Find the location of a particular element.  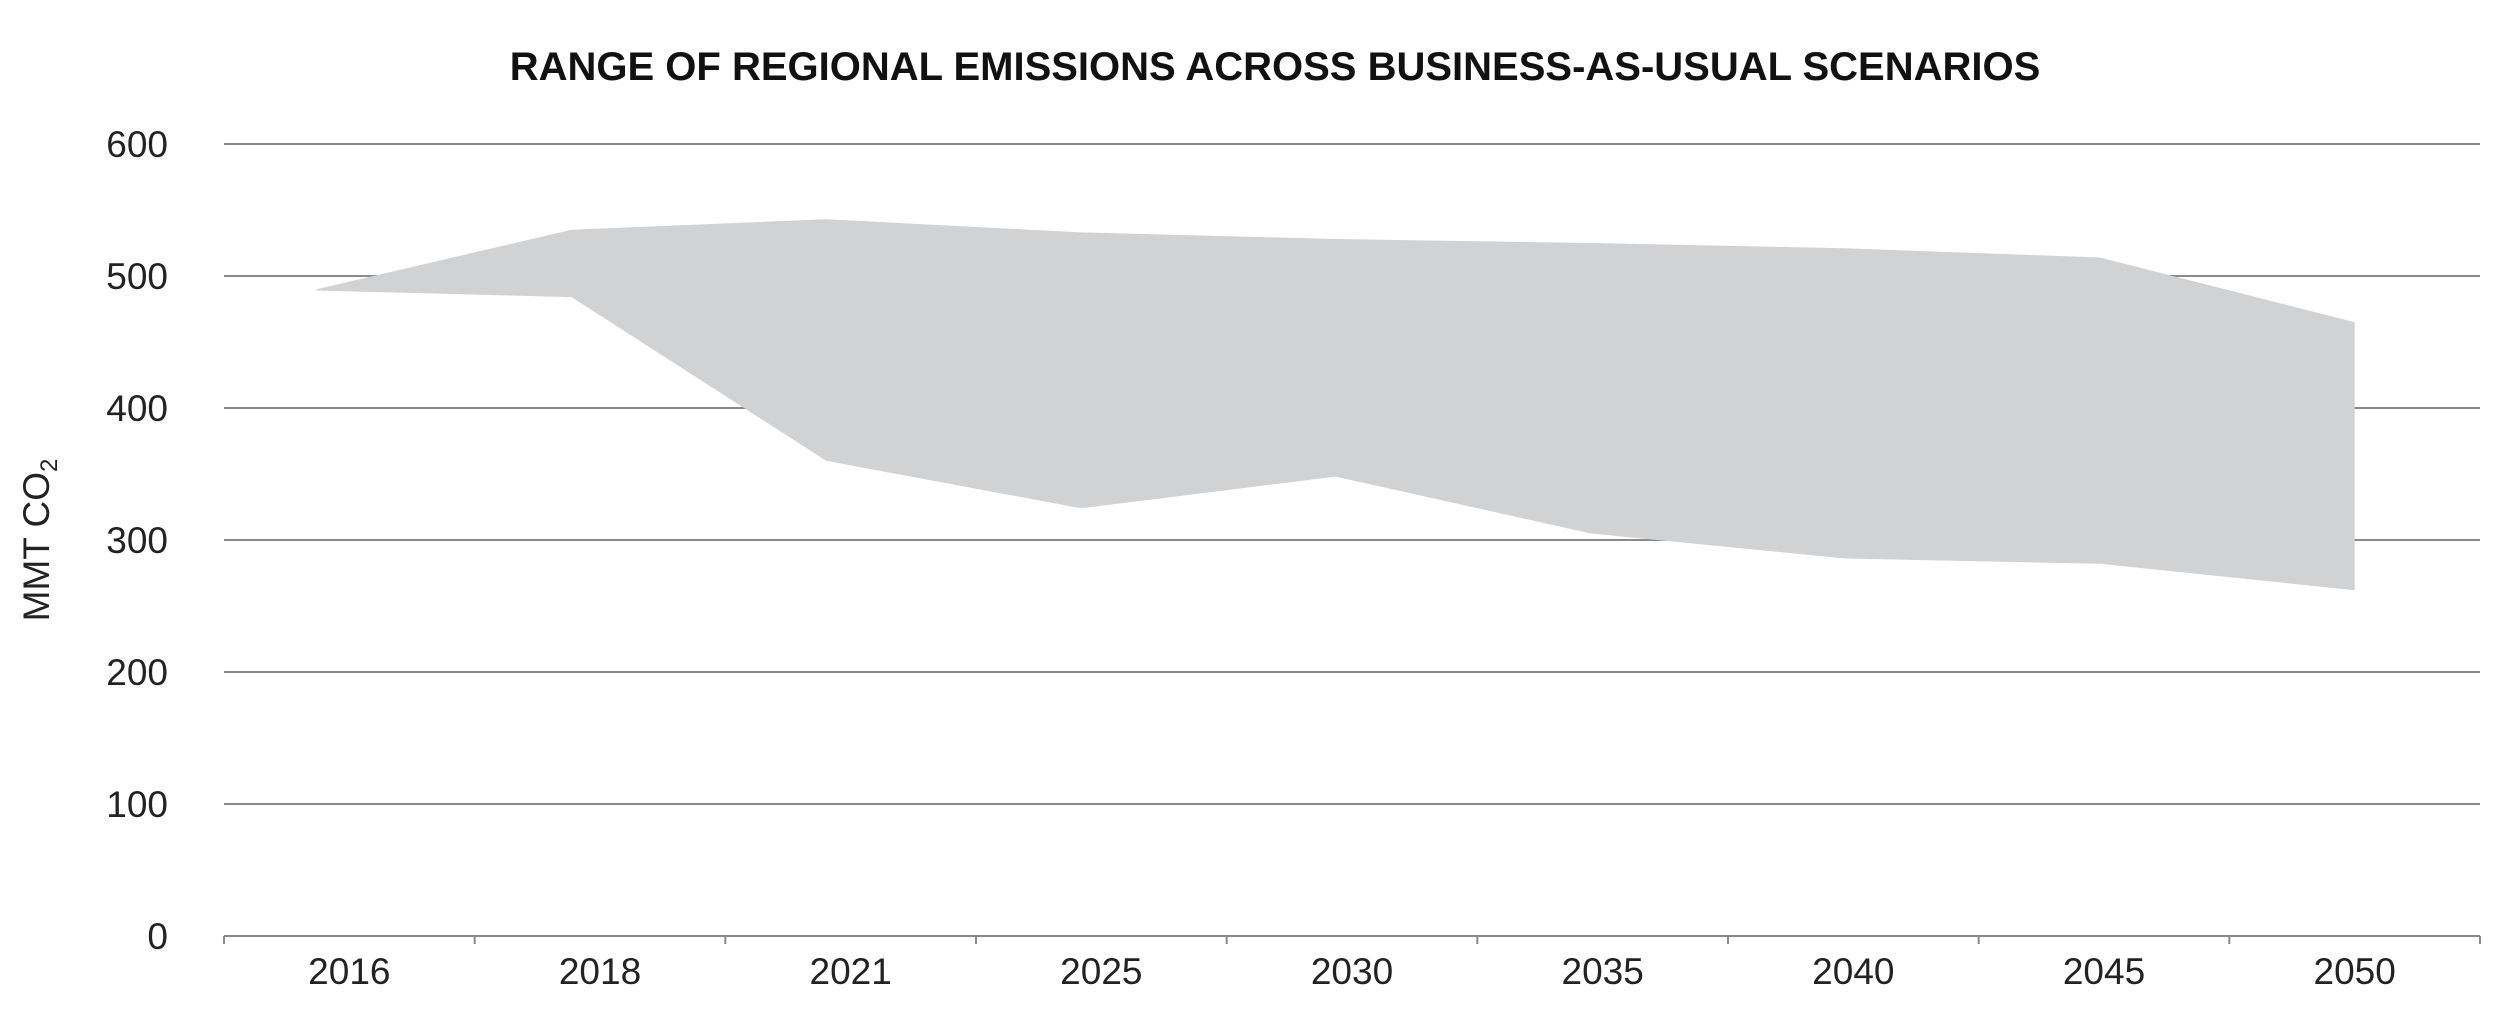

x-tick-label: 2018 is located at coordinates (600, 971).